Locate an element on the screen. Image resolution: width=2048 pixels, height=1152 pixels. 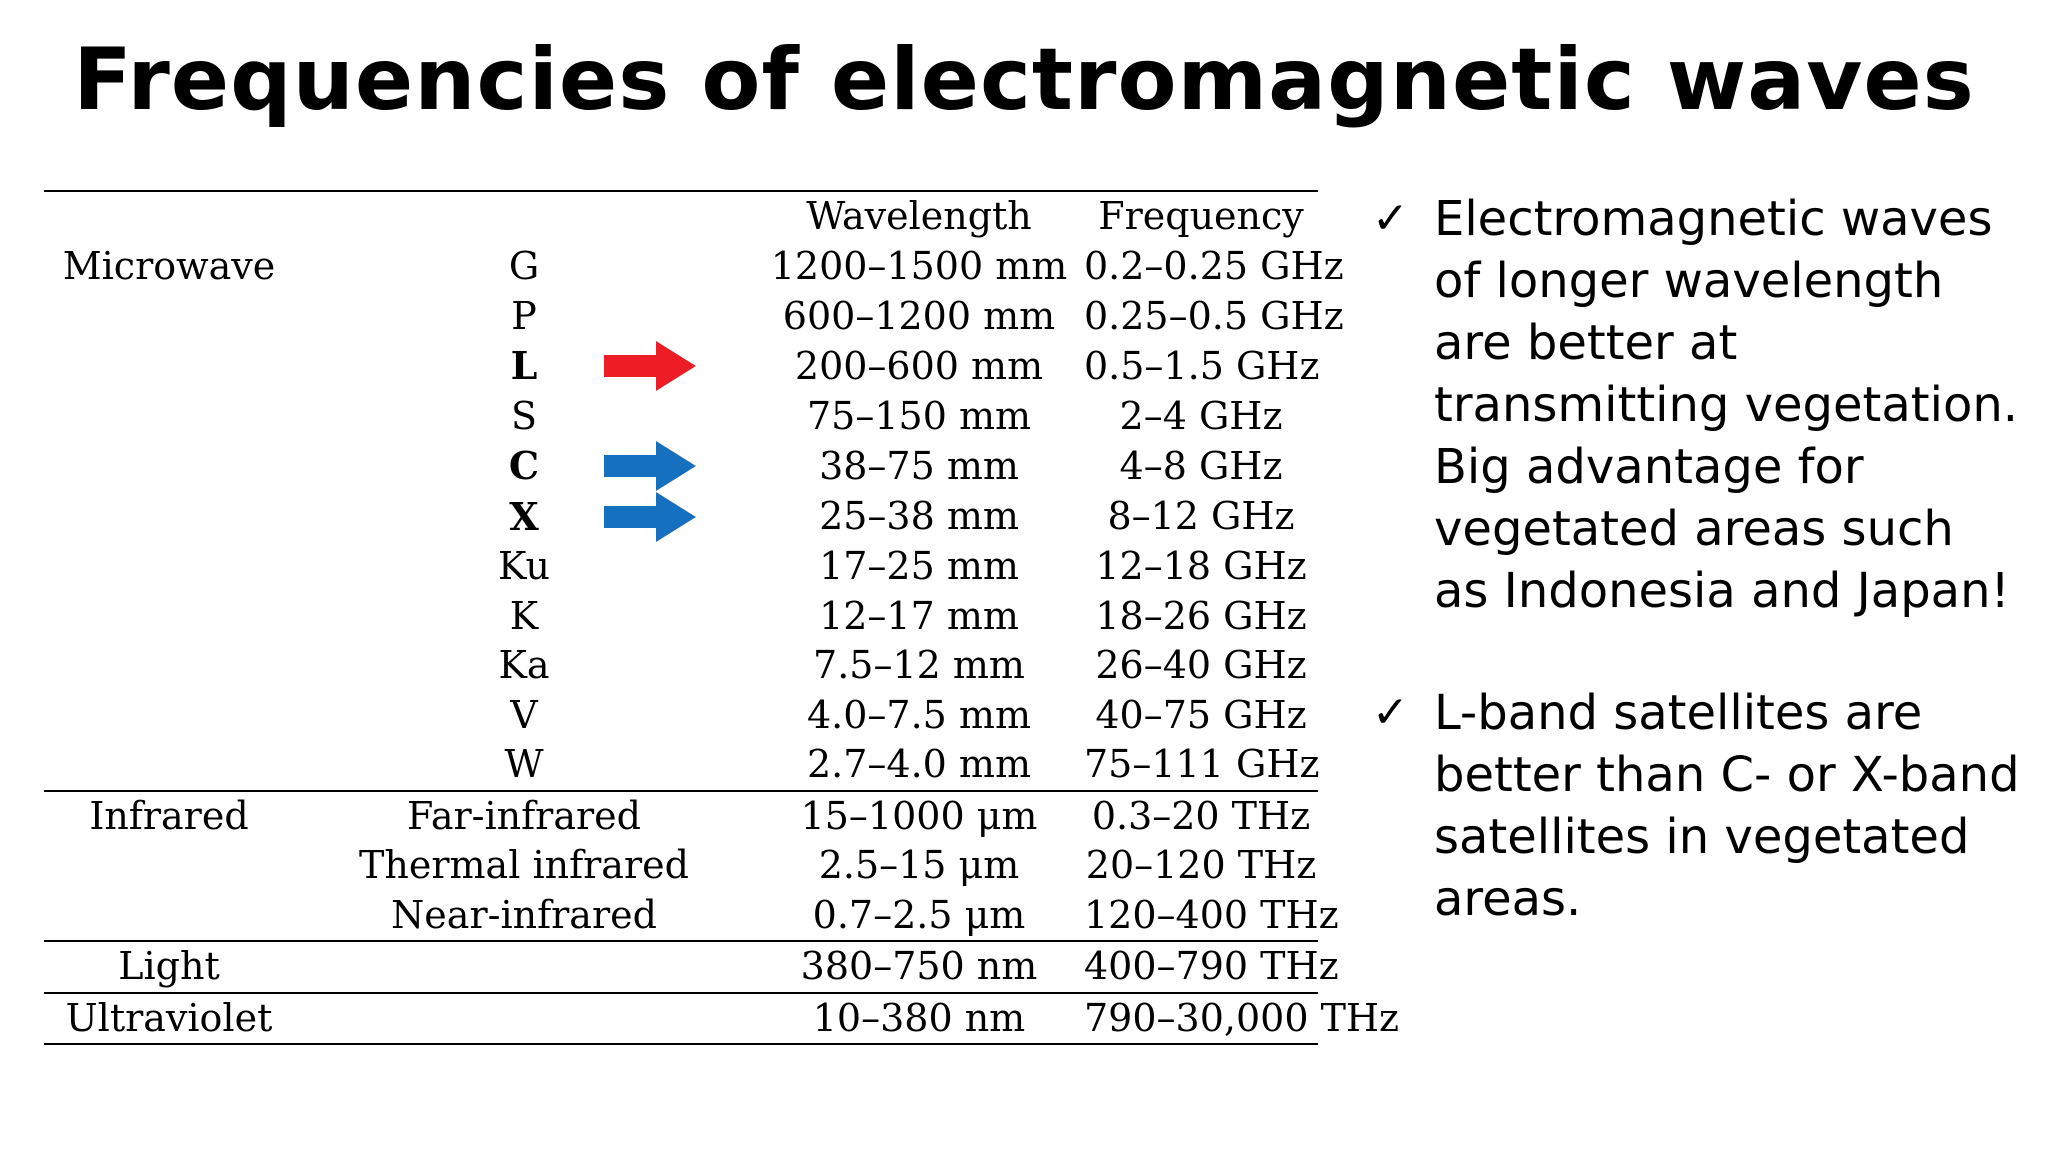
wavelength-cell: 12–17 mm is located at coordinates (919, 615).